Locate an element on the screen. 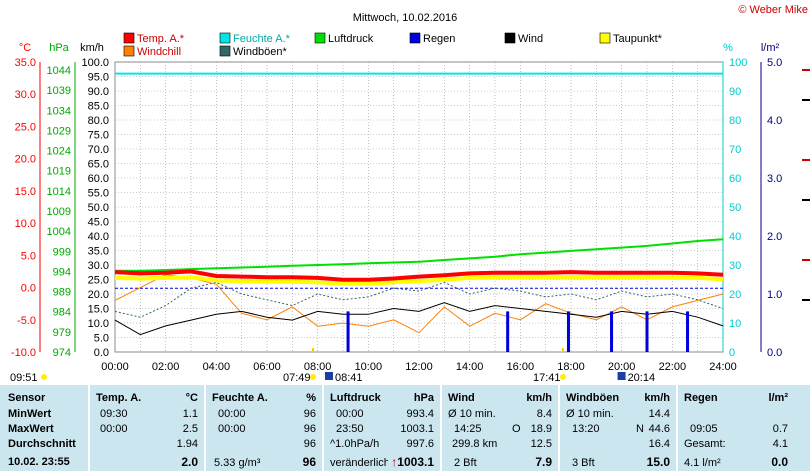  humidity-min-value: 96 is located at coordinates (309, 414).